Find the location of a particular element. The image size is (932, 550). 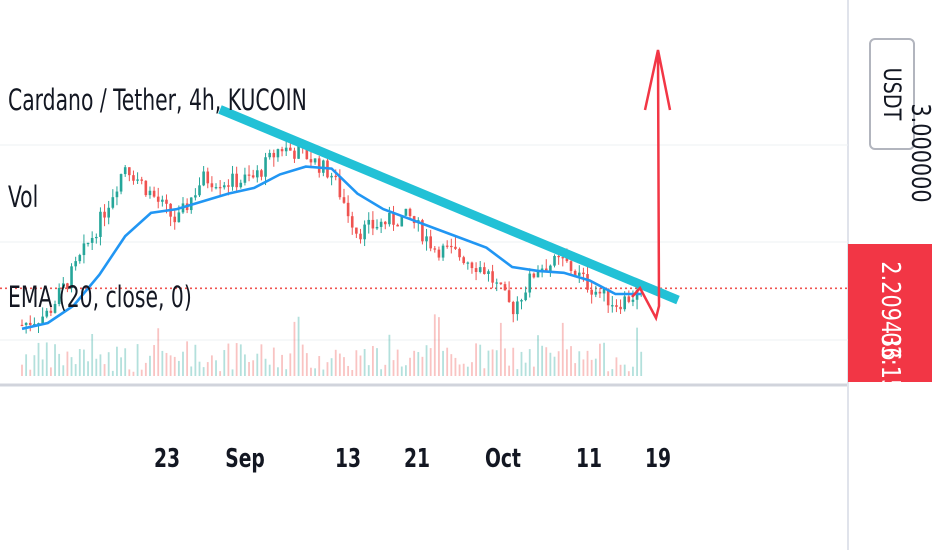

countdown-label: 03:15:14 is located at coordinates (890, 379).